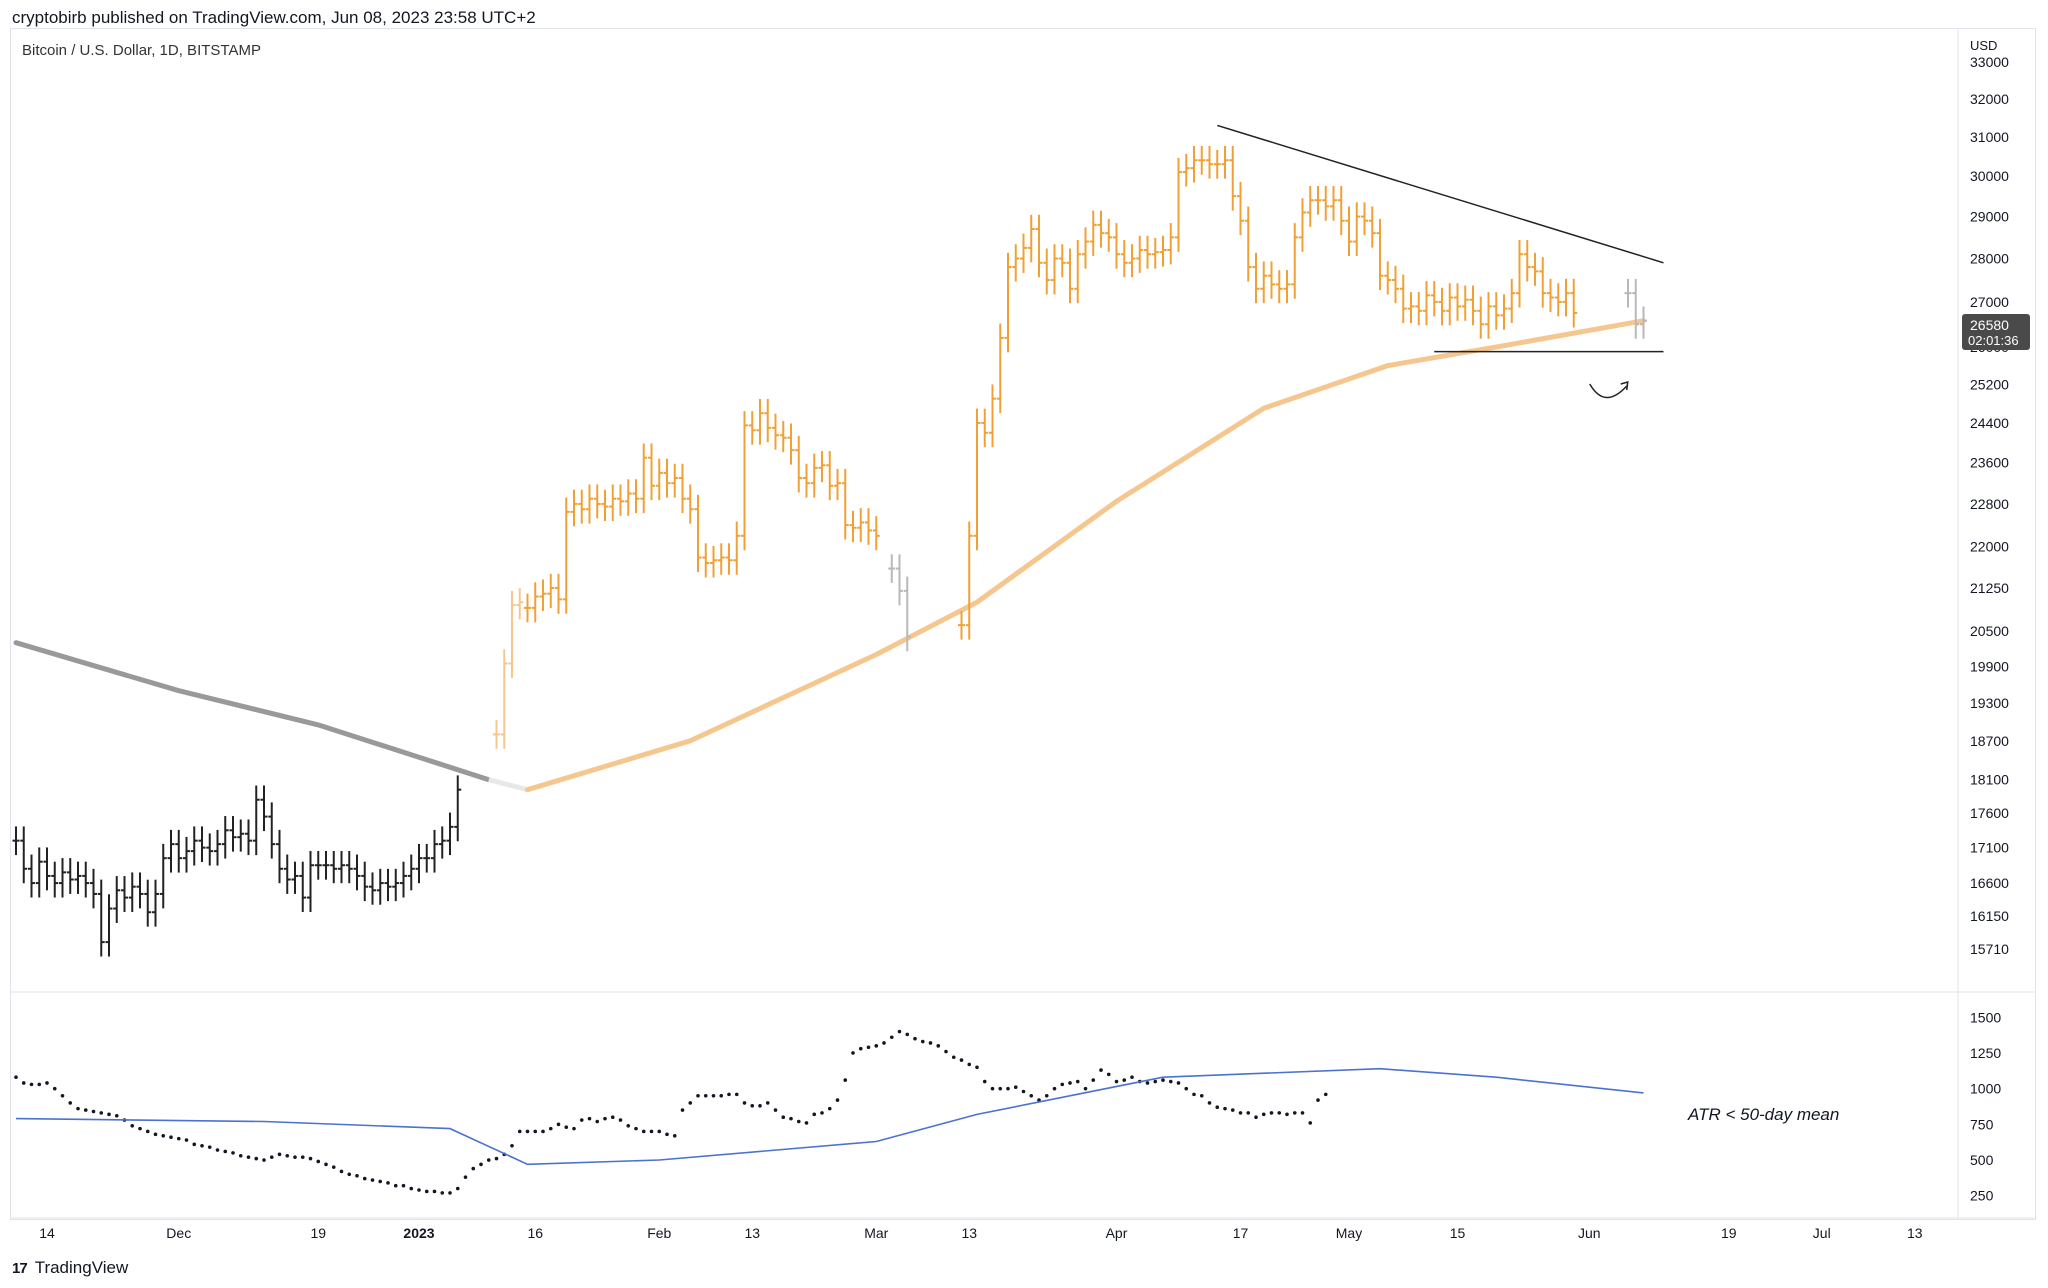  What do you see at coordinates (1996, 332) in the screenshot?
I see `last-price-label: 26580 02:01:36` at bounding box center [1996, 332].